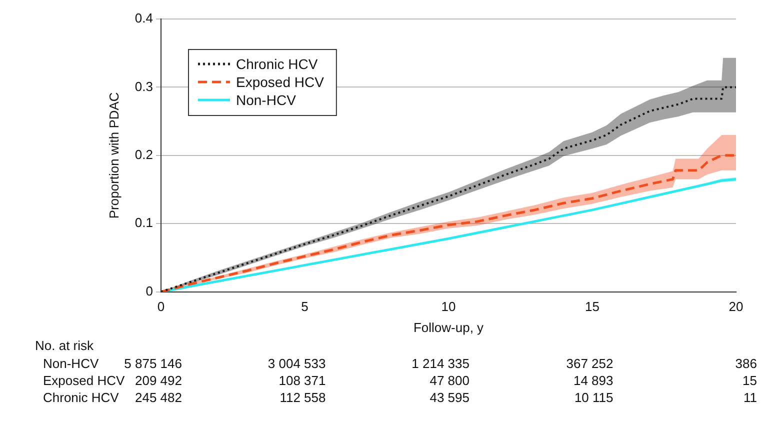 The height and width of the screenshot is (427, 780). What do you see at coordinates (590, 363) in the screenshot?
I see `text: 367 252` at bounding box center [590, 363].